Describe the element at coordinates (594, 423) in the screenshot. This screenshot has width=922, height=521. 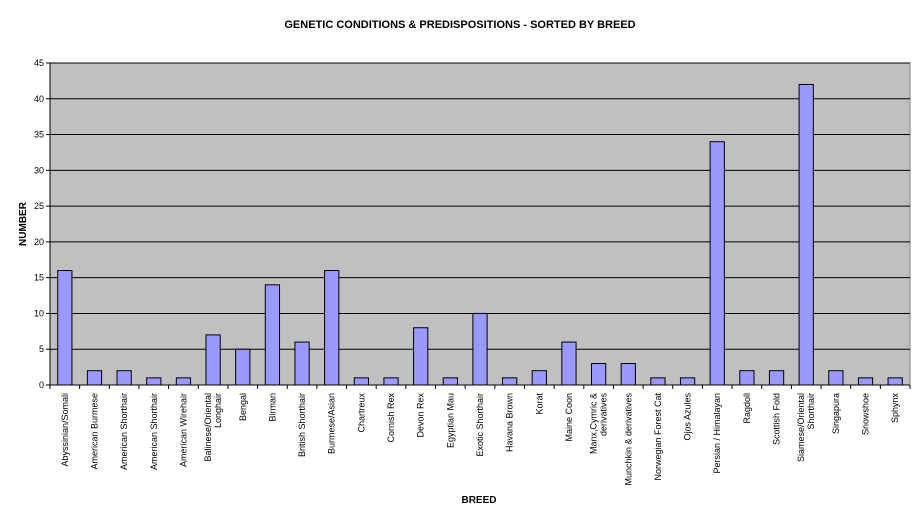
I see `x-tick-label-line: Manx,Cymric &` at that location.